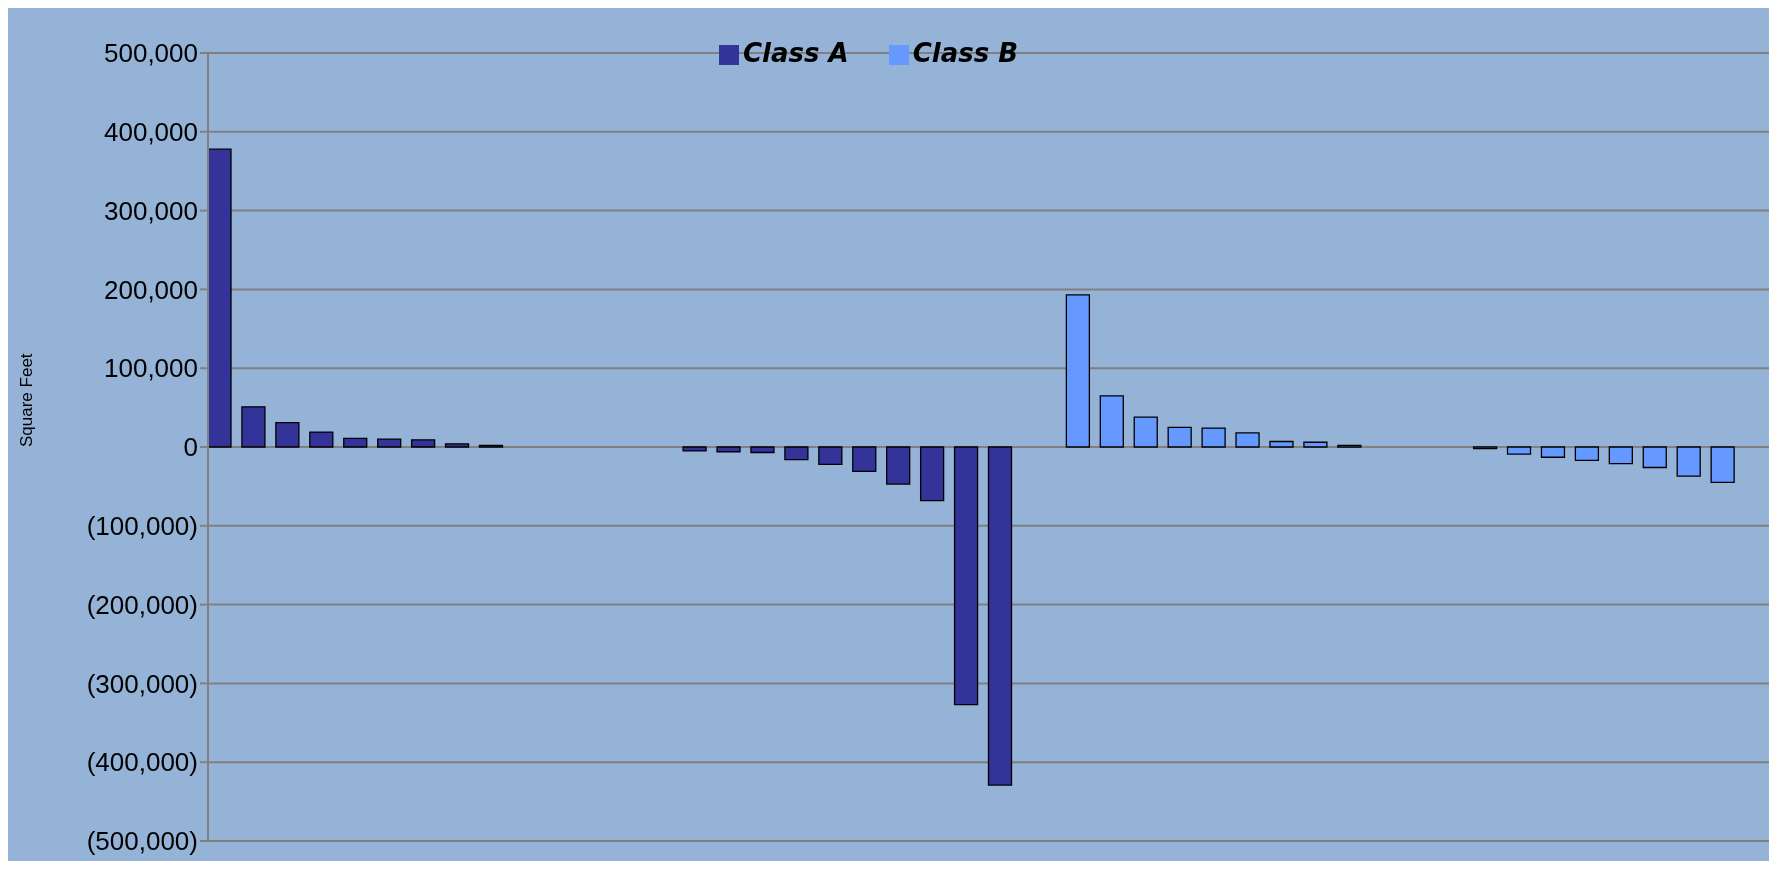  I want to click on y-tick-label: 0, so click(190, 447).